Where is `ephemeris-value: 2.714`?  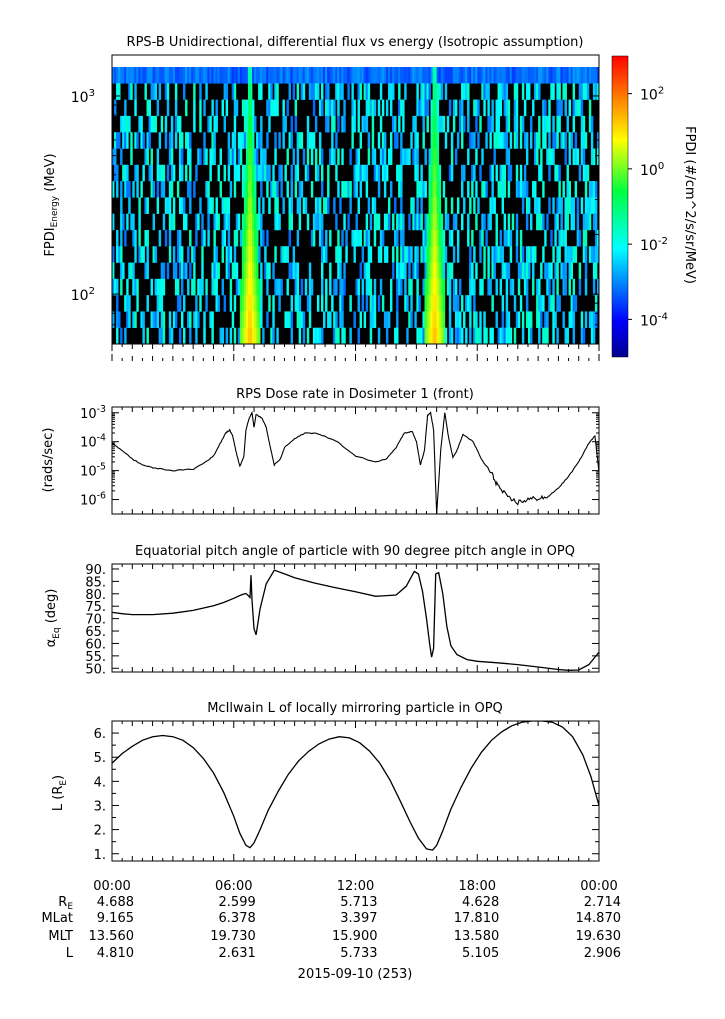 ephemeris-value: 2.714 is located at coordinates (602, 902).